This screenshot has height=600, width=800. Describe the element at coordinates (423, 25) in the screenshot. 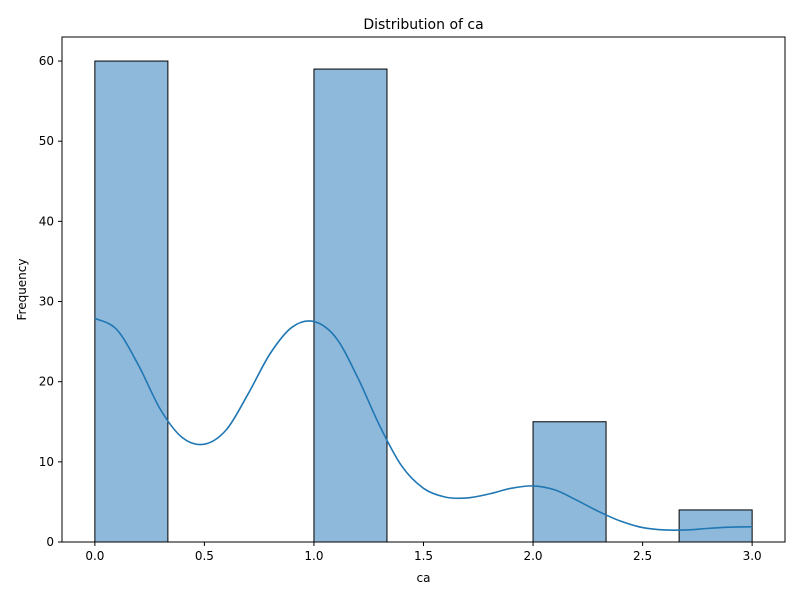

I see `chart-title: Distribution of ca` at that location.